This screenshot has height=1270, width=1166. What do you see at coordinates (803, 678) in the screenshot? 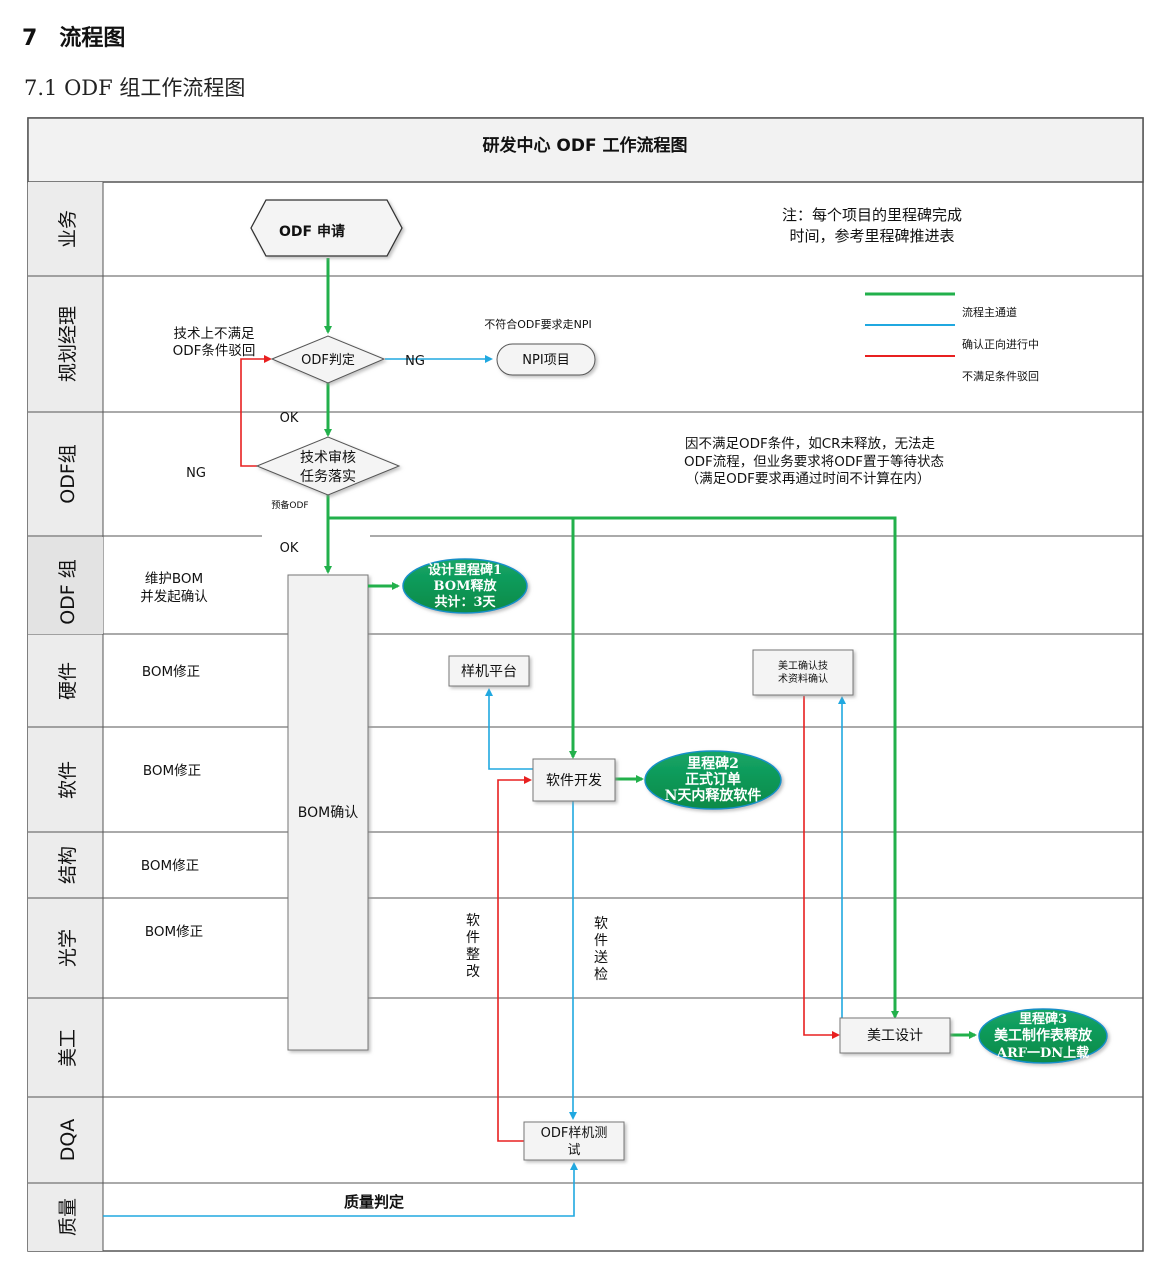
I see `art-confirm-label-2: 术资料确认` at bounding box center [803, 678].